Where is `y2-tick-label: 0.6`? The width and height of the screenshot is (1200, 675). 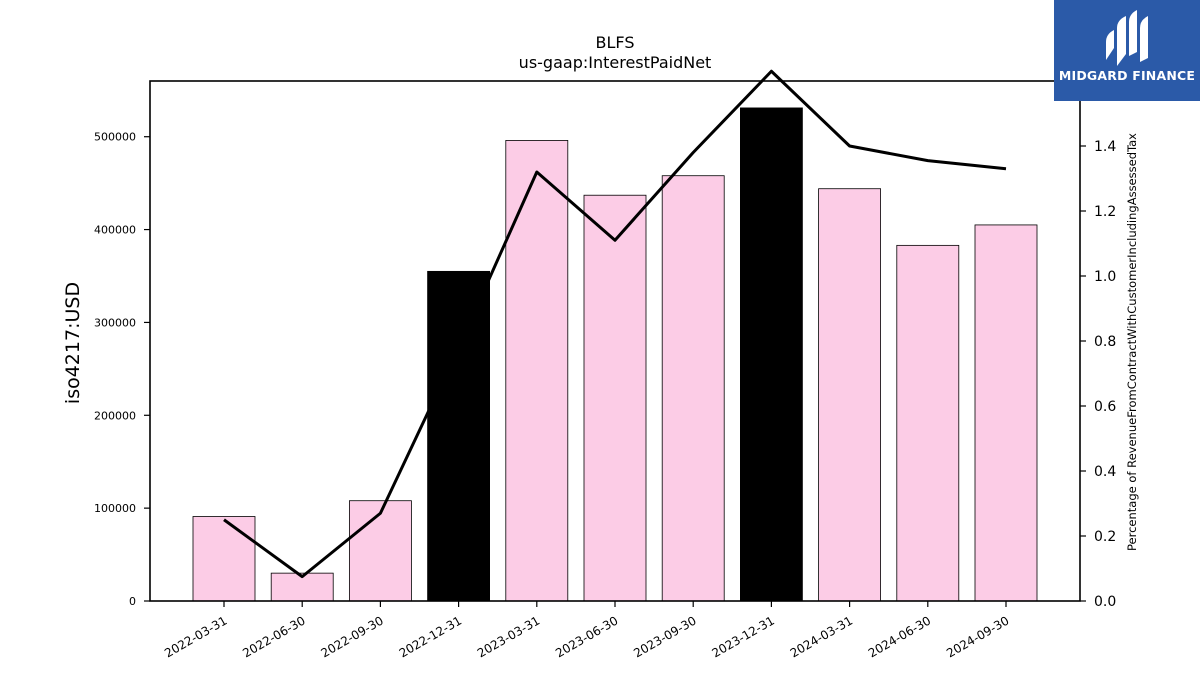
y2-tick-label: 0.6 is located at coordinates (1105, 407).